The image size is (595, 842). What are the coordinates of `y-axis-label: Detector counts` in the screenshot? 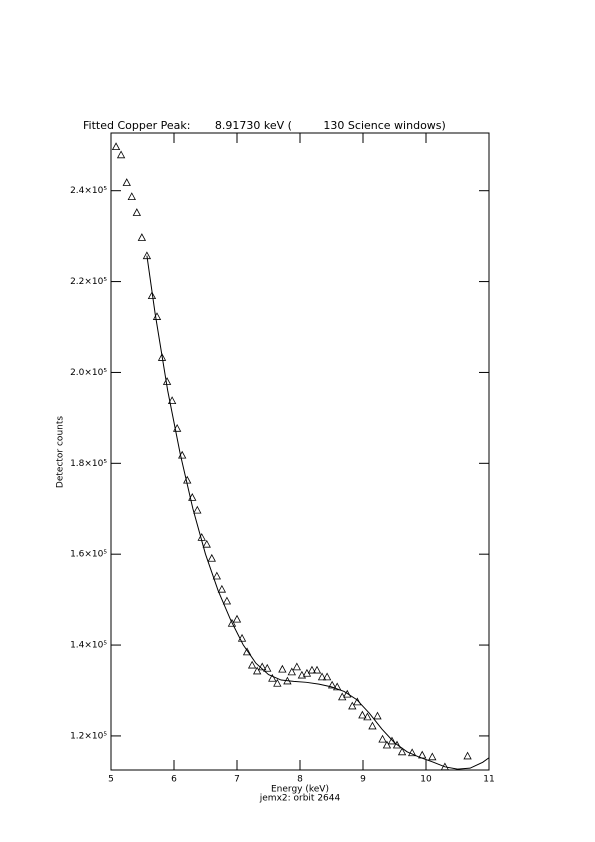 It's located at (61, 452).